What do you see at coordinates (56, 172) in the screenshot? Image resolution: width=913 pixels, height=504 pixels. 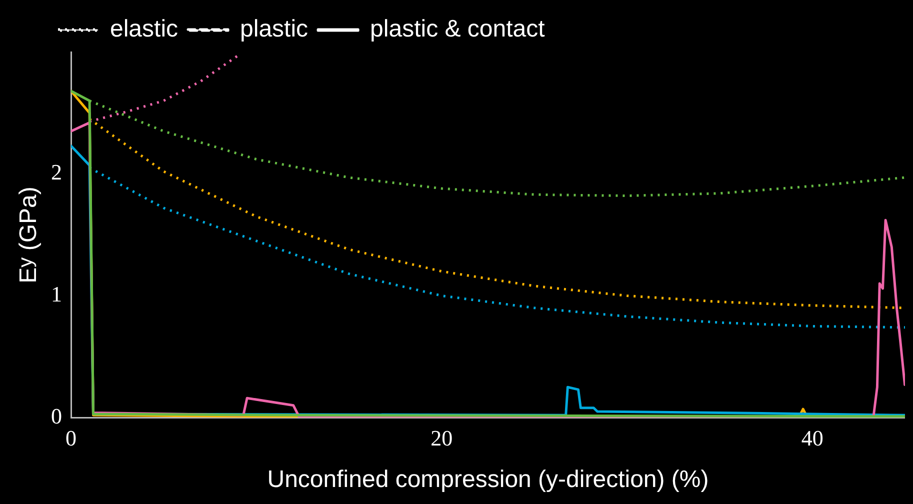 I see `y-tick-label: 2` at bounding box center [56, 172].